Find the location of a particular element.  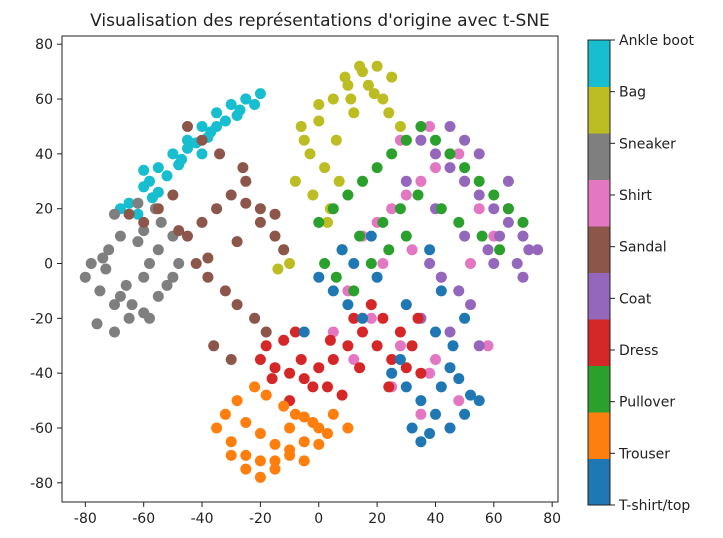

y-tick-label: 40 is located at coordinates (44, 155).